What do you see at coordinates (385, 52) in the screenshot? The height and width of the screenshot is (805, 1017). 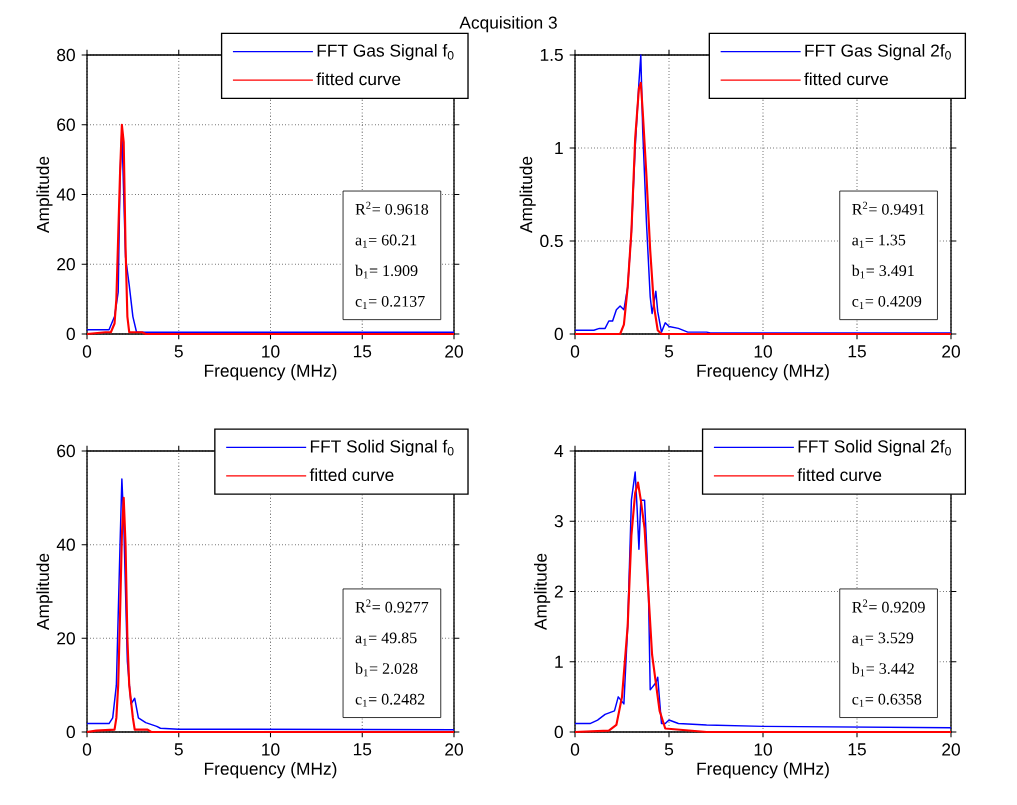 I see `legend-label: FFT Gas Signal f$_{0}$` at bounding box center [385, 52].